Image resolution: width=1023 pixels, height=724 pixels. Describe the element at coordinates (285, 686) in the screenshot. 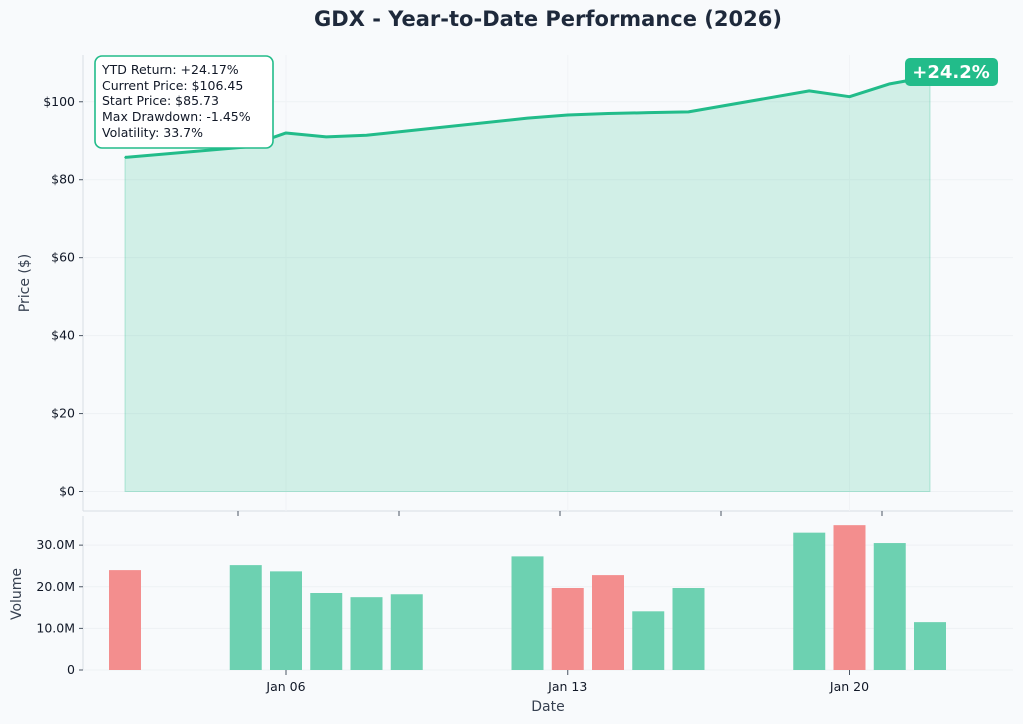

I see `volume-x-tick-label: Jan 06` at that location.